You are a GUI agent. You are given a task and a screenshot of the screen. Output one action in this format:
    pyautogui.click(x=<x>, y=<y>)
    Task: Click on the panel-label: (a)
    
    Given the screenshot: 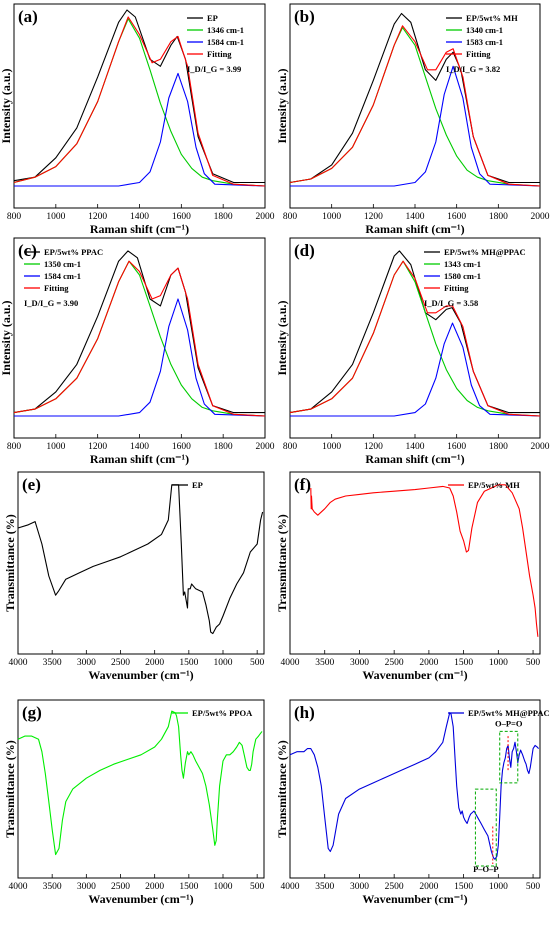 What is the action you would take?
    pyautogui.click(x=28, y=16)
    